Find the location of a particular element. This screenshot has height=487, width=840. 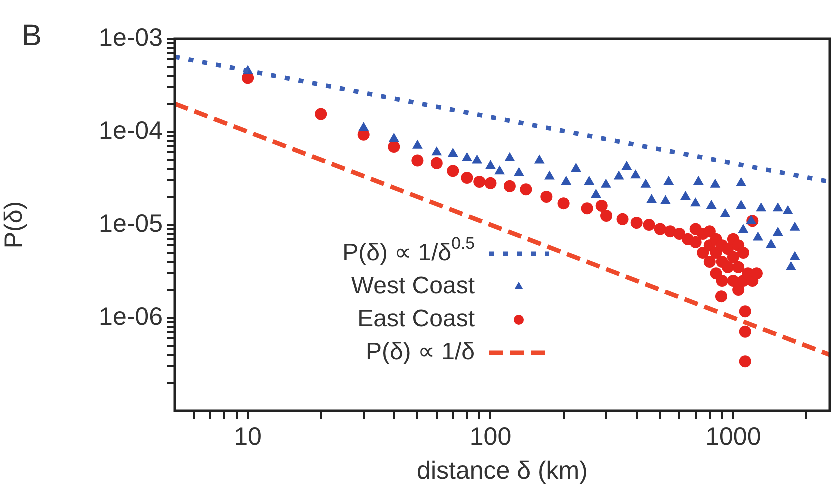

y-tick-label: 1e-04 is located at coordinates (131, 130).